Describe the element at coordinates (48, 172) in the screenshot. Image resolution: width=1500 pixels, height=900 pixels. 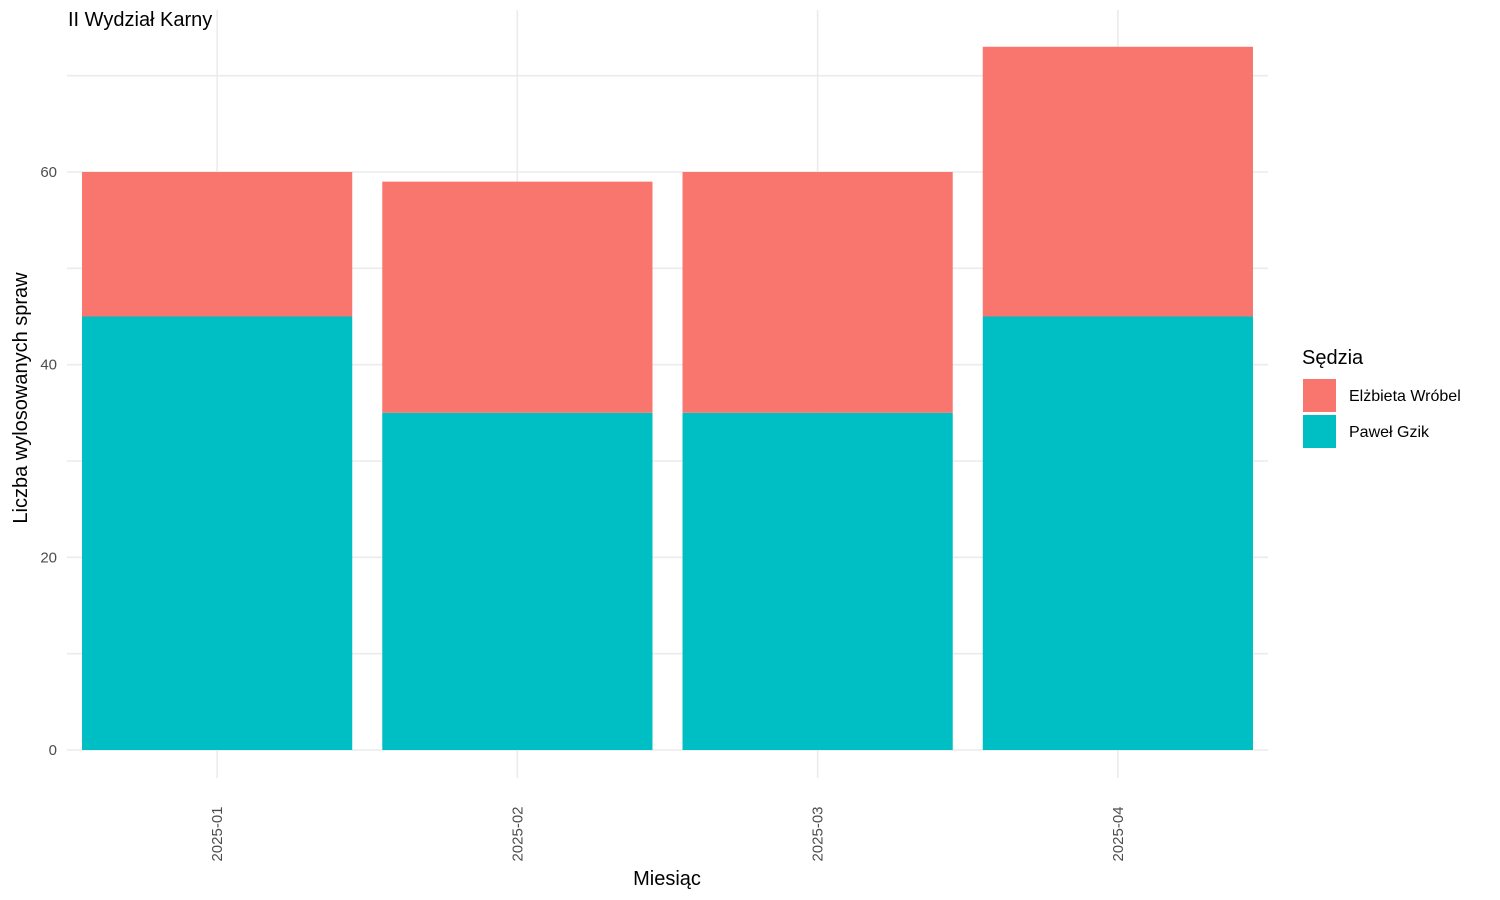
I see `y-tick-label: 60` at that location.